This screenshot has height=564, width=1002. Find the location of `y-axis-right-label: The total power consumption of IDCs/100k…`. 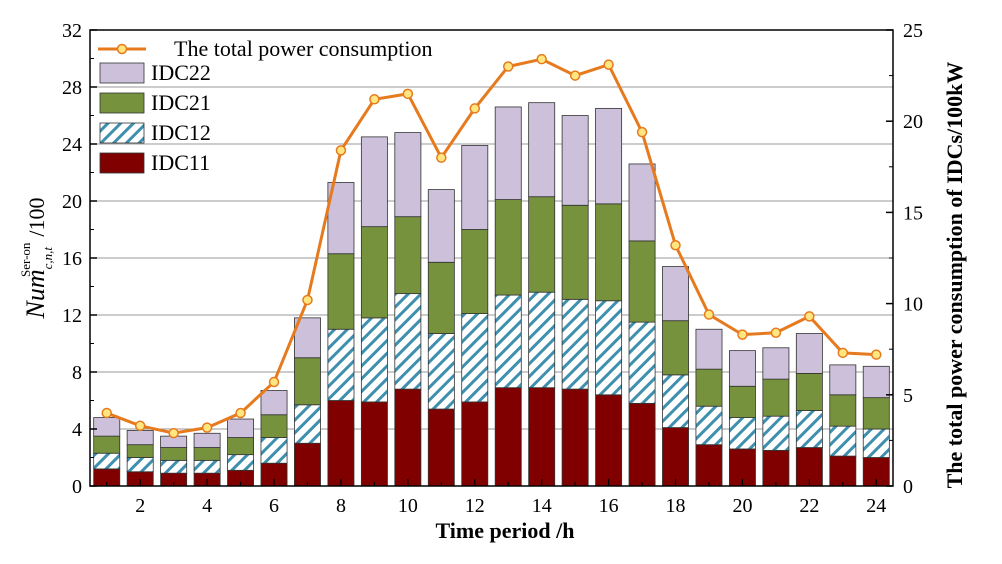

y-axis-right-label: The total power consumption of IDCs/100k… is located at coordinates (954, 275).